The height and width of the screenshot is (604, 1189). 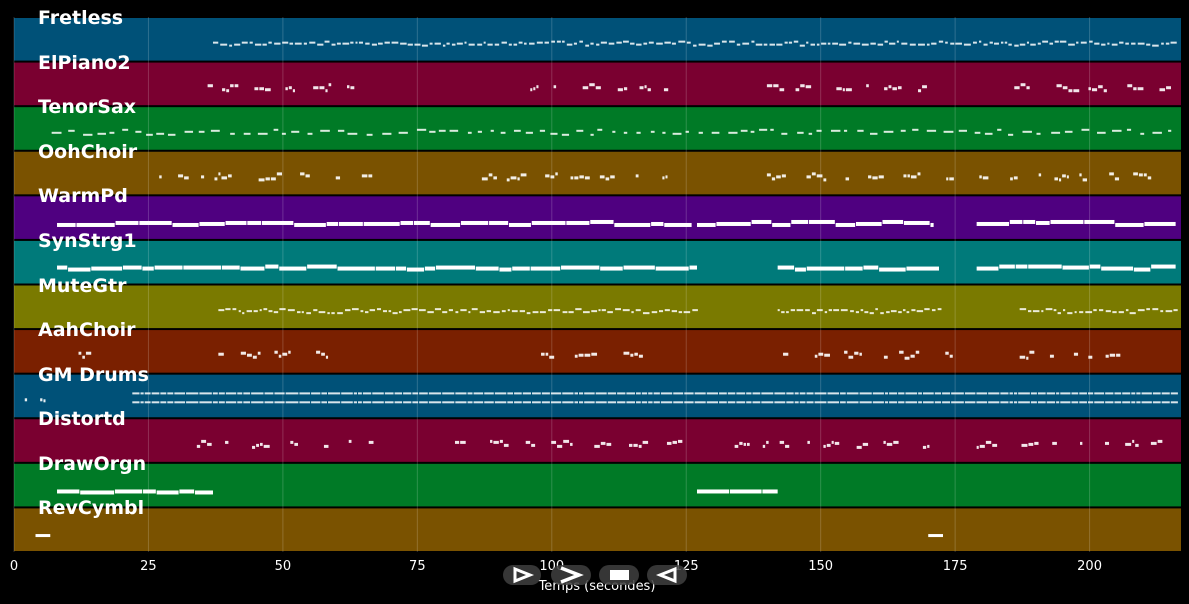 What do you see at coordinates (87, 107) in the screenshot?
I see `track-name-label: TenorSax` at bounding box center [87, 107].